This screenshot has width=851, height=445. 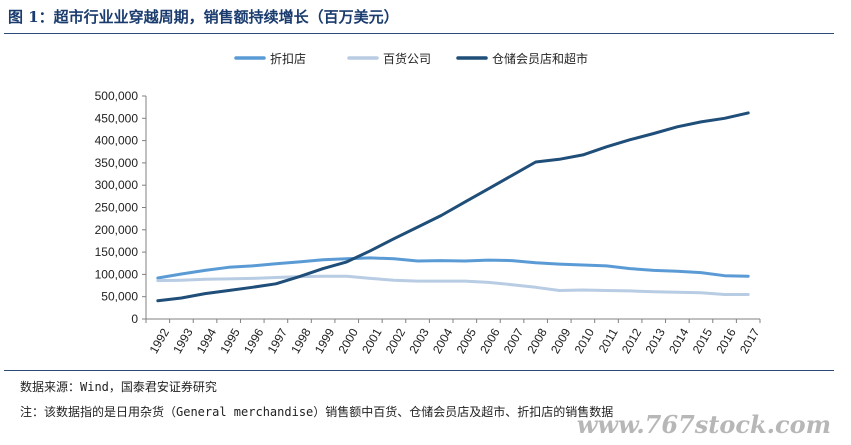 I want to click on legend-label: 仓储会员店和超市, so click(x=540, y=58).